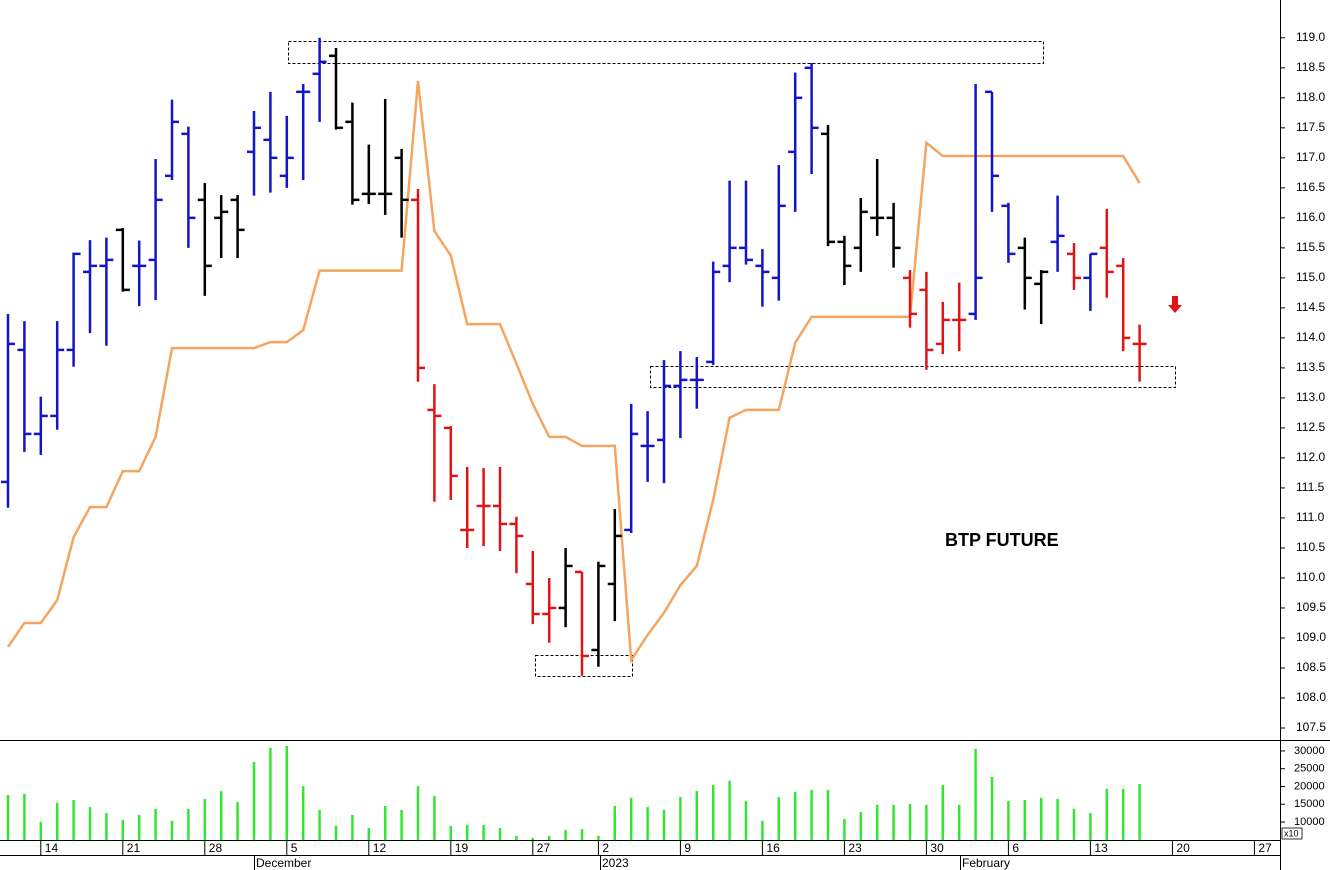 The image size is (1330, 870). Describe the element at coordinates (1311, 697) in the screenshot. I see `y-tick-label: 108.0` at that location.